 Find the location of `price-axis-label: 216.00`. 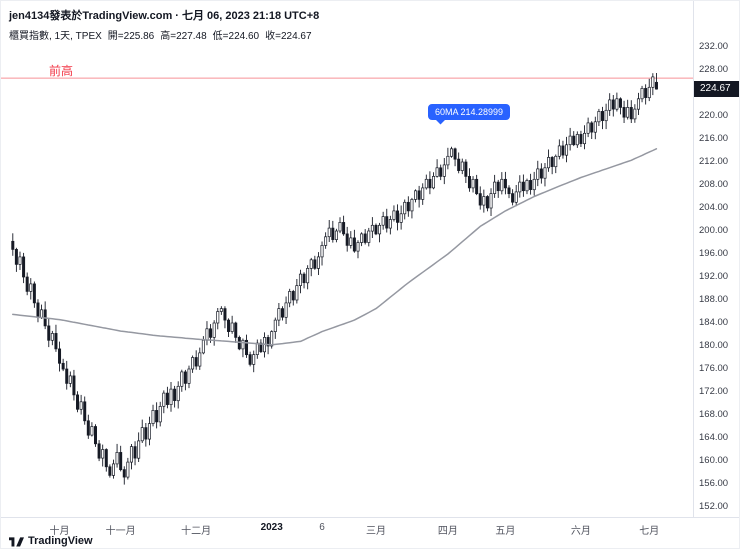

price-axis-label: 216.00 is located at coordinates (714, 138).